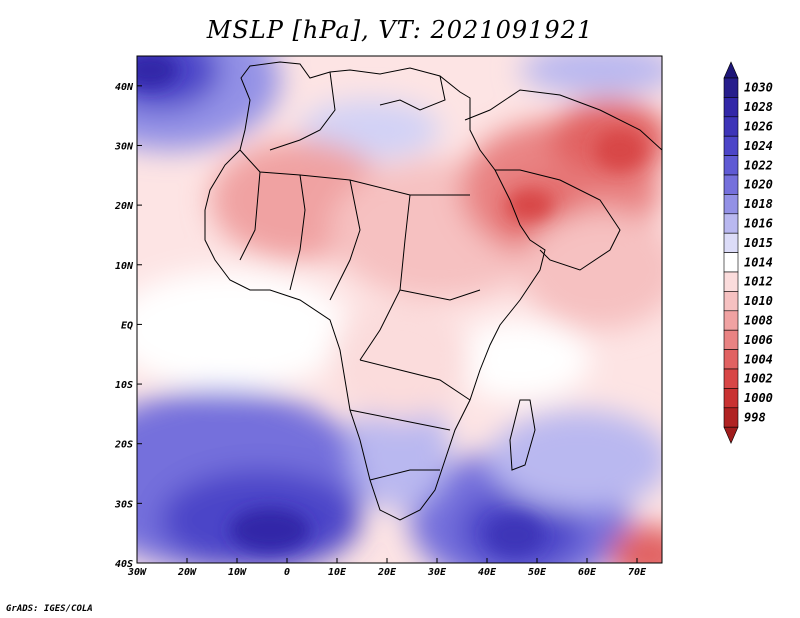 The image size is (800, 618). What do you see at coordinates (124, 87) in the screenshot?
I see `y-tick-label: 40N` at bounding box center [124, 87].